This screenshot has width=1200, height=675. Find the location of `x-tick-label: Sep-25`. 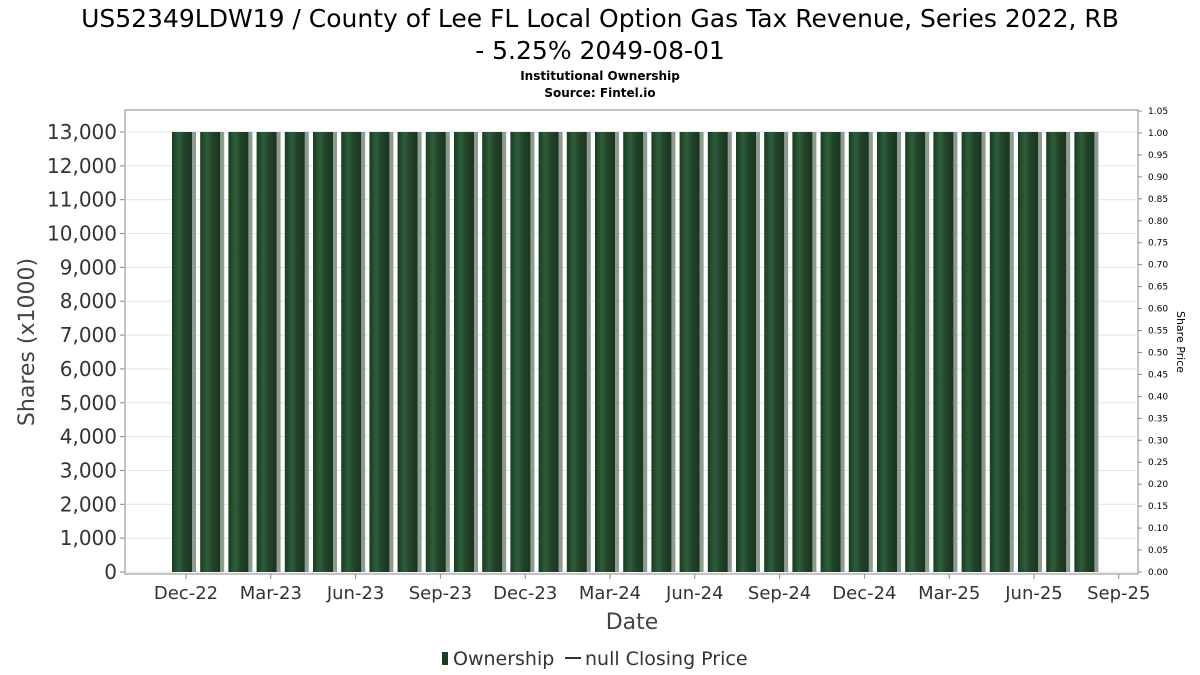

x-tick-label: Sep-25 is located at coordinates (1118, 593).